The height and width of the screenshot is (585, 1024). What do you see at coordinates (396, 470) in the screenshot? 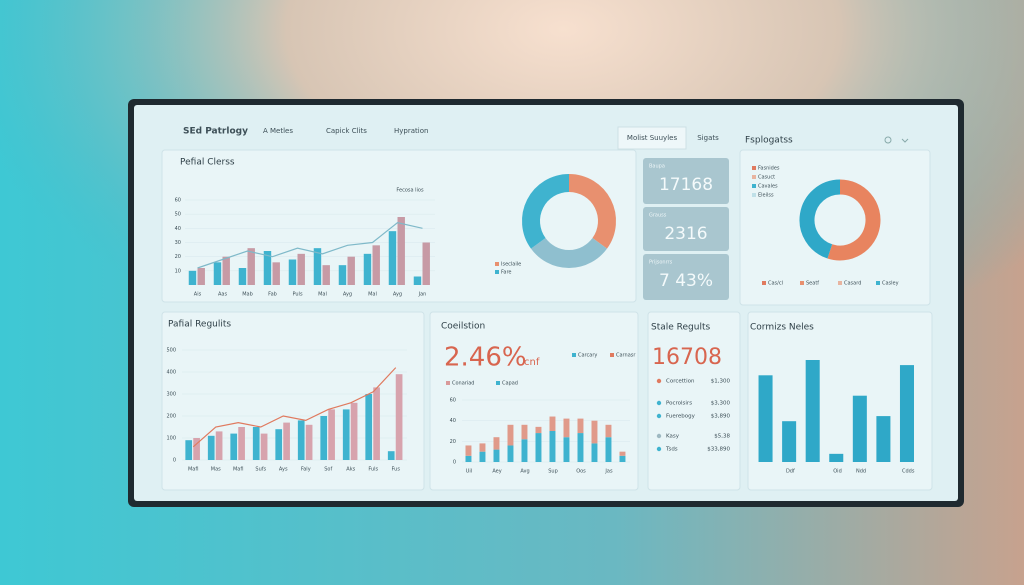
I see `x-tick-label: Fus` at bounding box center [396, 470].